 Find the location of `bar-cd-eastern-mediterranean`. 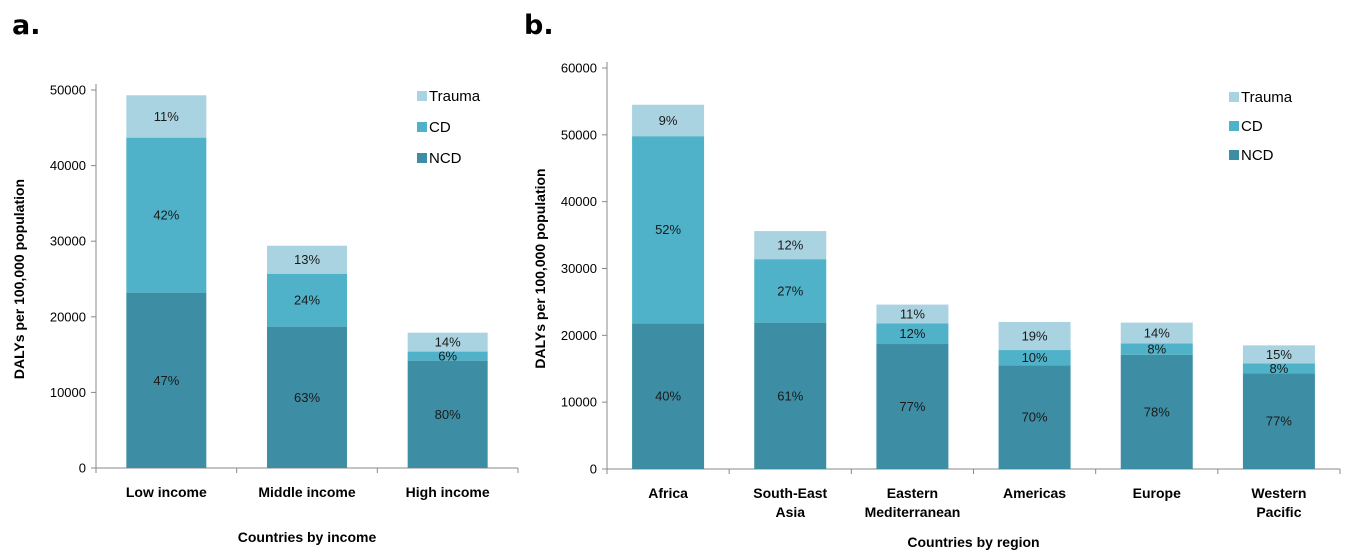

bar-cd-eastern-mediterranean is located at coordinates (912, 334).